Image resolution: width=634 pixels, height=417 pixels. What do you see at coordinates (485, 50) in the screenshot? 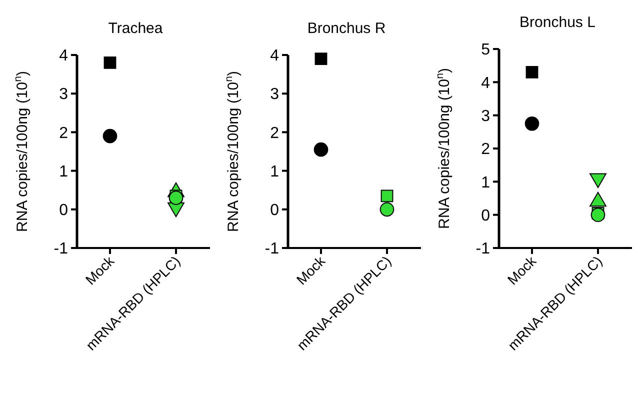
I see `y-tick-label: 5` at bounding box center [485, 50].